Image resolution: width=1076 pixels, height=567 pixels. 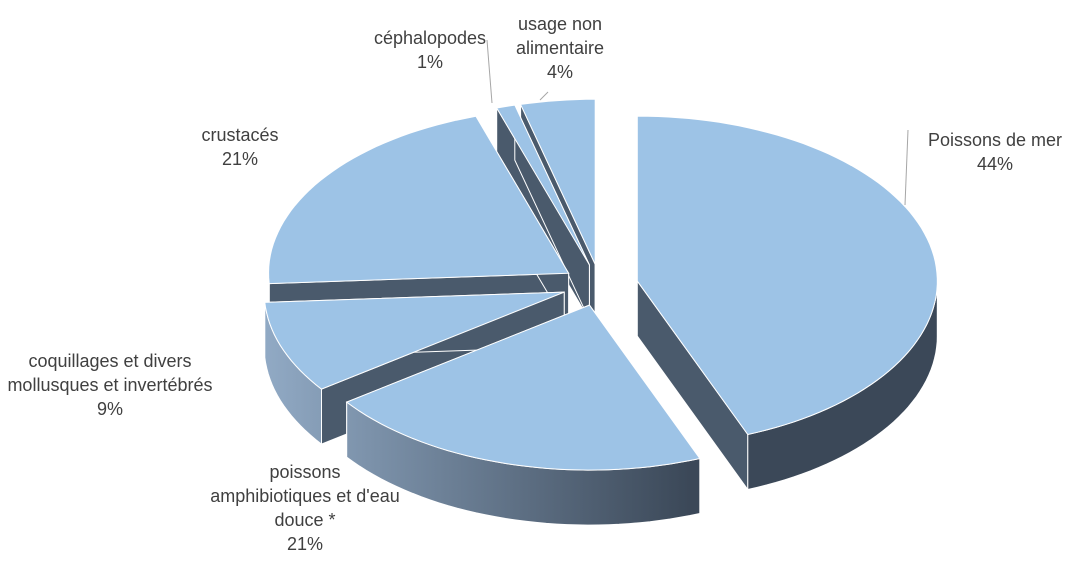 What do you see at coordinates (430, 50) in the screenshot?
I see `data-label: céphalopodes 1%` at bounding box center [430, 50].